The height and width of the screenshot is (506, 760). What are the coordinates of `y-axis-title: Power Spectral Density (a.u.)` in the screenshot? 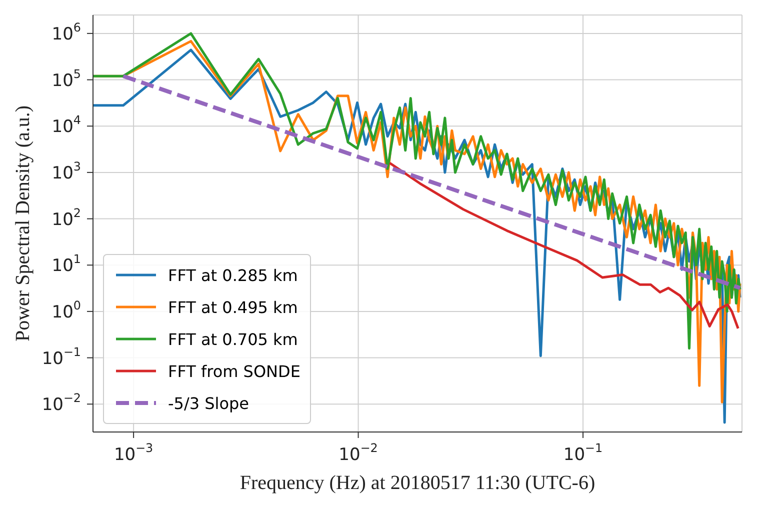 It's located at (23, 223).